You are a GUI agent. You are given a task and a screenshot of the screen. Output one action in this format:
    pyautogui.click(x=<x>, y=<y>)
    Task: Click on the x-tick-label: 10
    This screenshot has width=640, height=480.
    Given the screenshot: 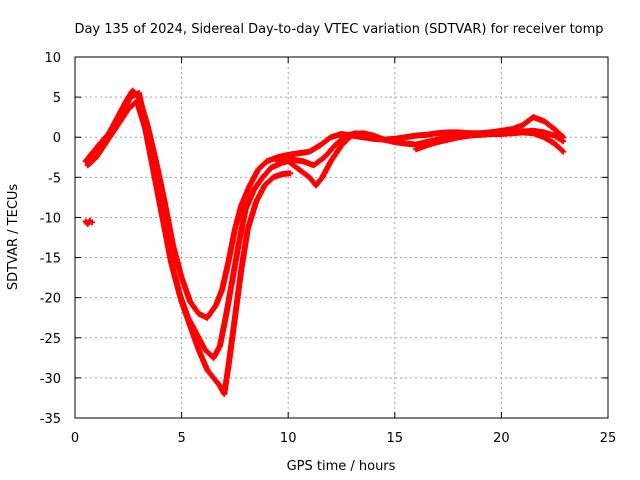 What is the action you would take?
    pyautogui.click(x=288, y=438)
    